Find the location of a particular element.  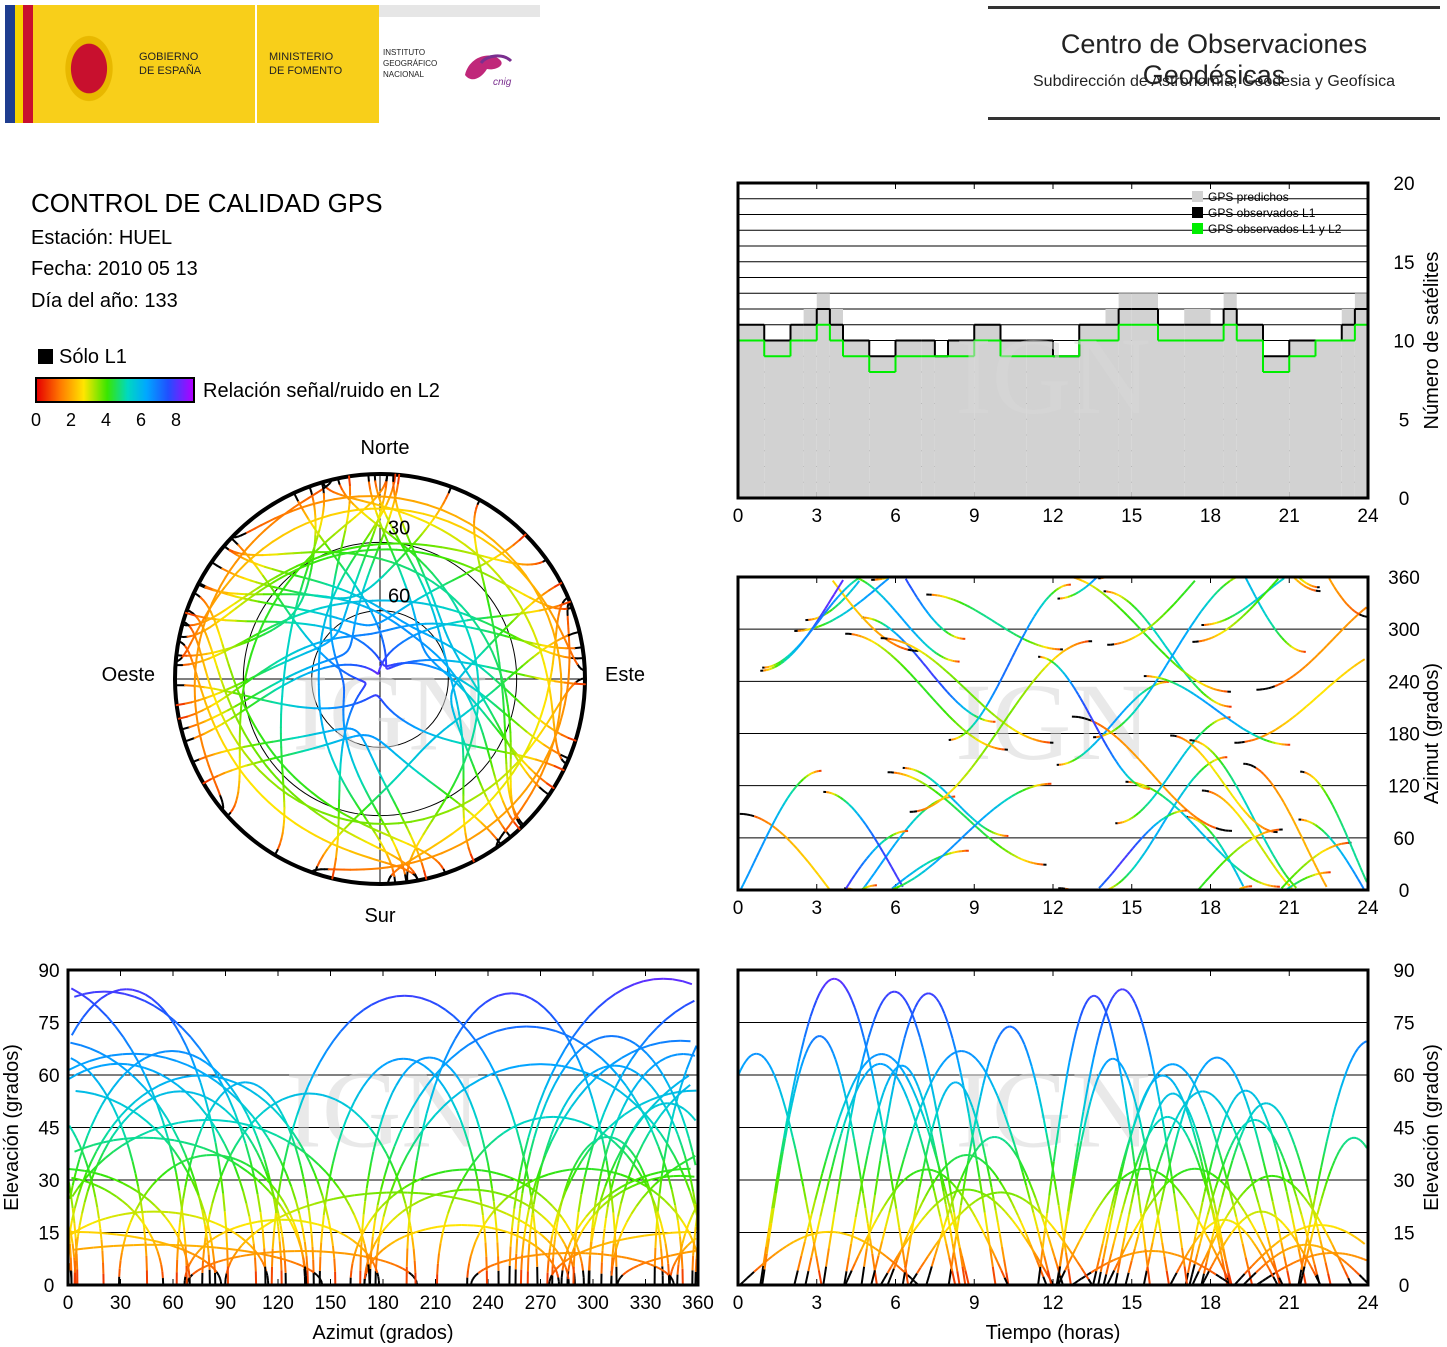

legend-only-l1: Sólo L1 is located at coordinates (82, 357).